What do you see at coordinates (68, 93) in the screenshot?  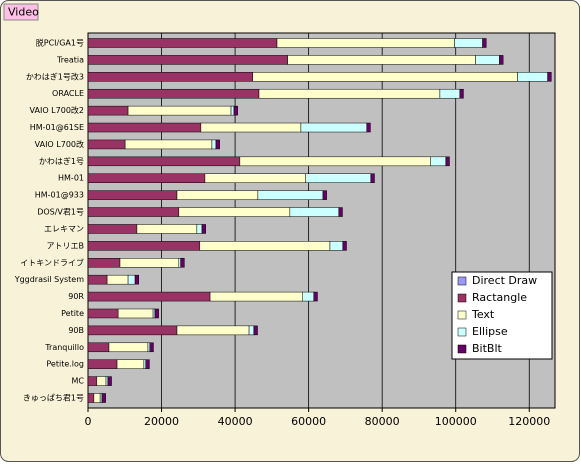 I see `y-tick-label: ORACLE` at bounding box center [68, 93].